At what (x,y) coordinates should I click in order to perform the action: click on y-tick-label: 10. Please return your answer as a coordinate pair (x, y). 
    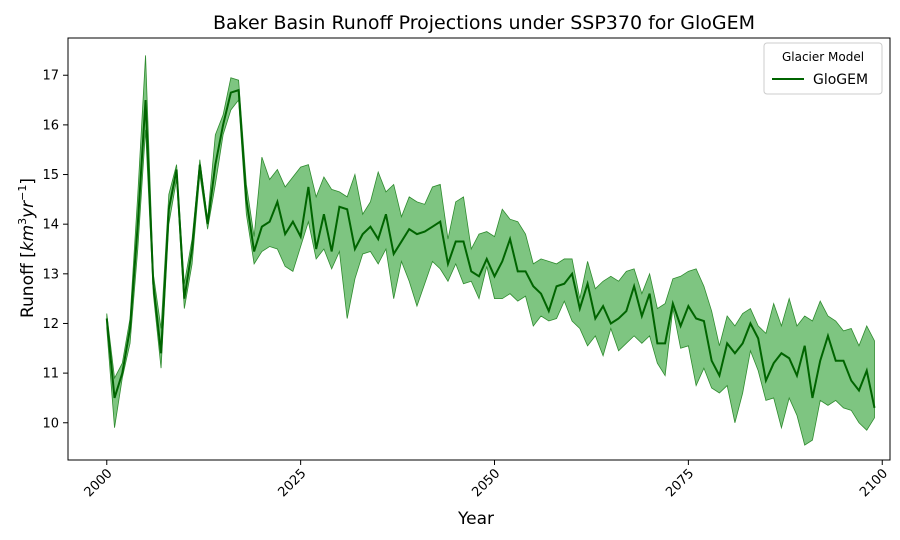
    Looking at the image, I should click on (50, 423).